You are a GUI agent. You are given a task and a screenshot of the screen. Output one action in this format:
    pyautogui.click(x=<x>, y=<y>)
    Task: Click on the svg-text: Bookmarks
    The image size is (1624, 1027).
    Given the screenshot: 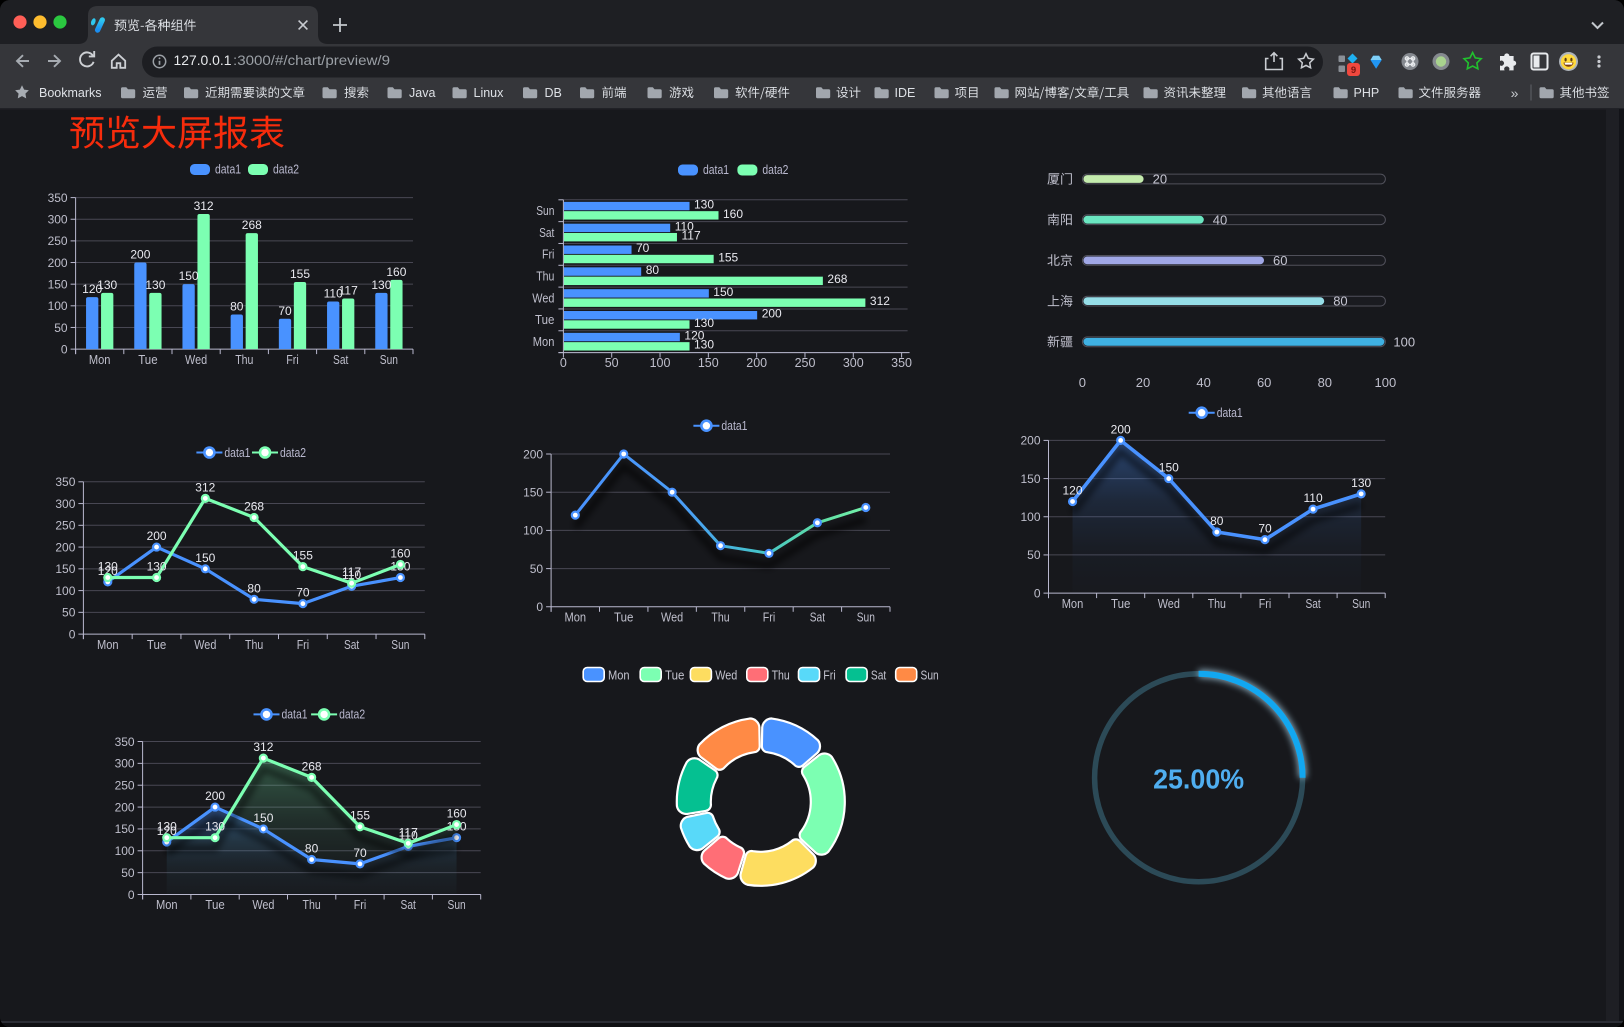 What is the action you would take?
    pyautogui.click(x=70, y=93)
    